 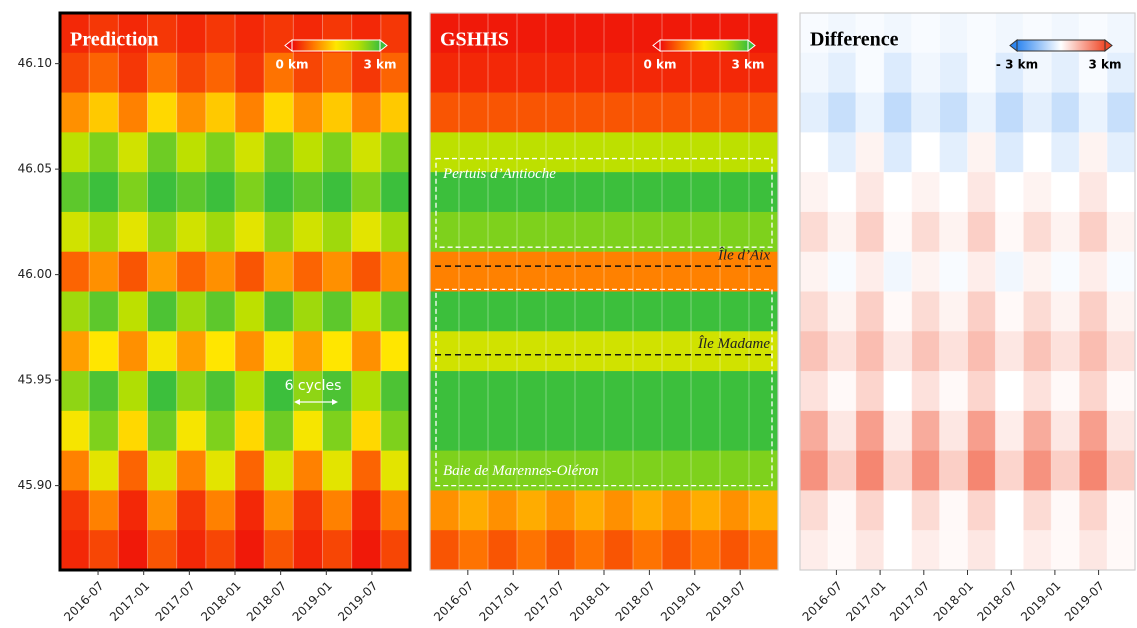 I want to click on x-tick-label: 2016-07, so click(x=822, y=601).